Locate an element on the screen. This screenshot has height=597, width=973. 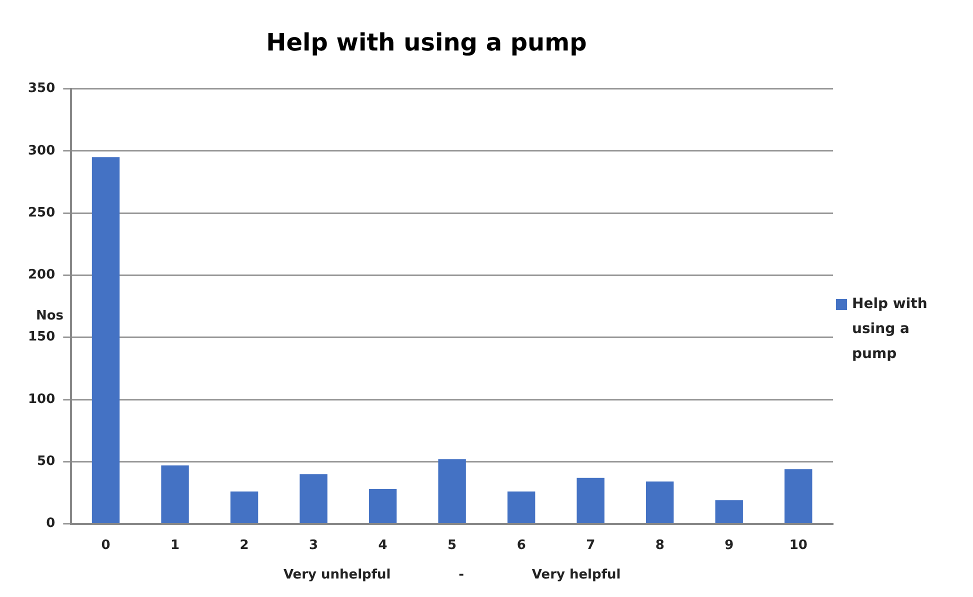
x-axis-title: Very unhelpful - Very helpful is located at coordinates (452, 575).